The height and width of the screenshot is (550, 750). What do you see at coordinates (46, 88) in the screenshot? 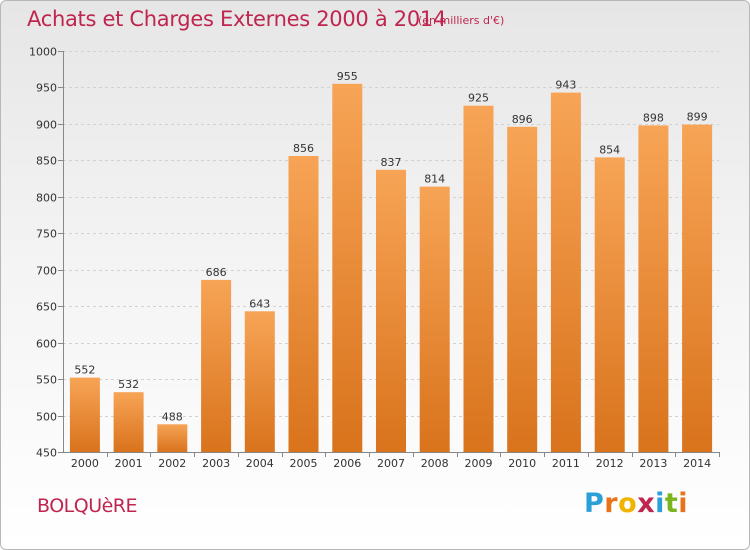
I see `y-tick-label: 950` at bounding box center [46, 88].